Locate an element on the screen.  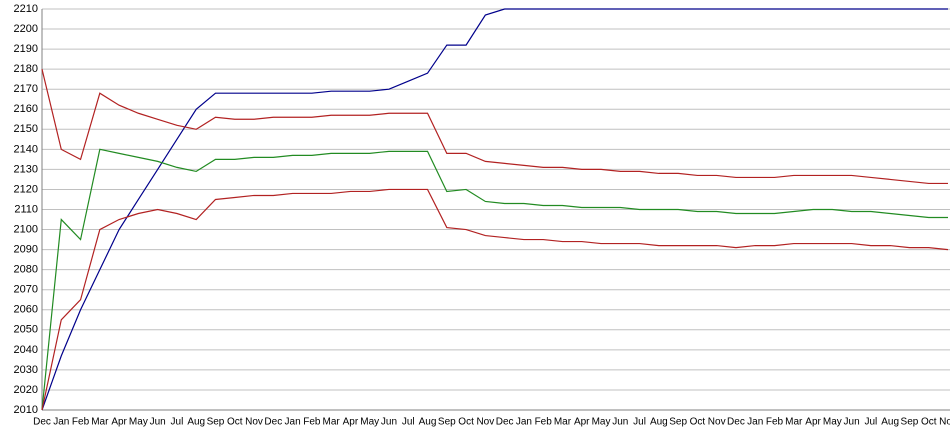
y-tick-label: 2190 is located at coordinates (26, 49).